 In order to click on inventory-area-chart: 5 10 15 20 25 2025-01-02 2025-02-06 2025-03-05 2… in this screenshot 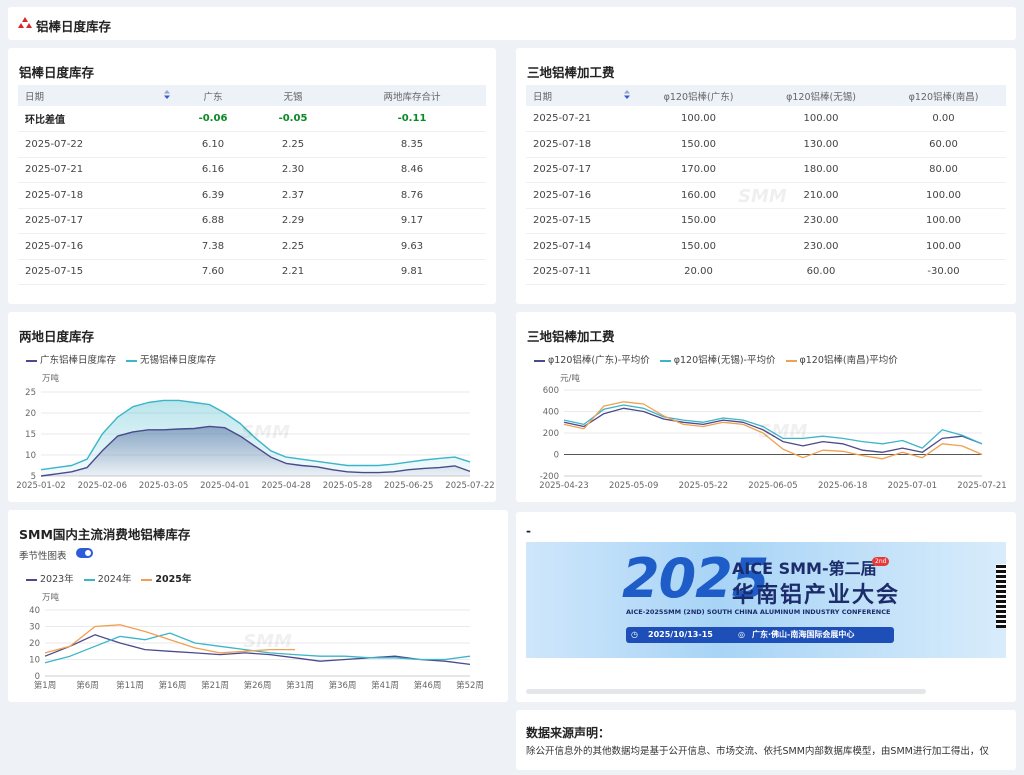, I will do `click(255, 439)`.